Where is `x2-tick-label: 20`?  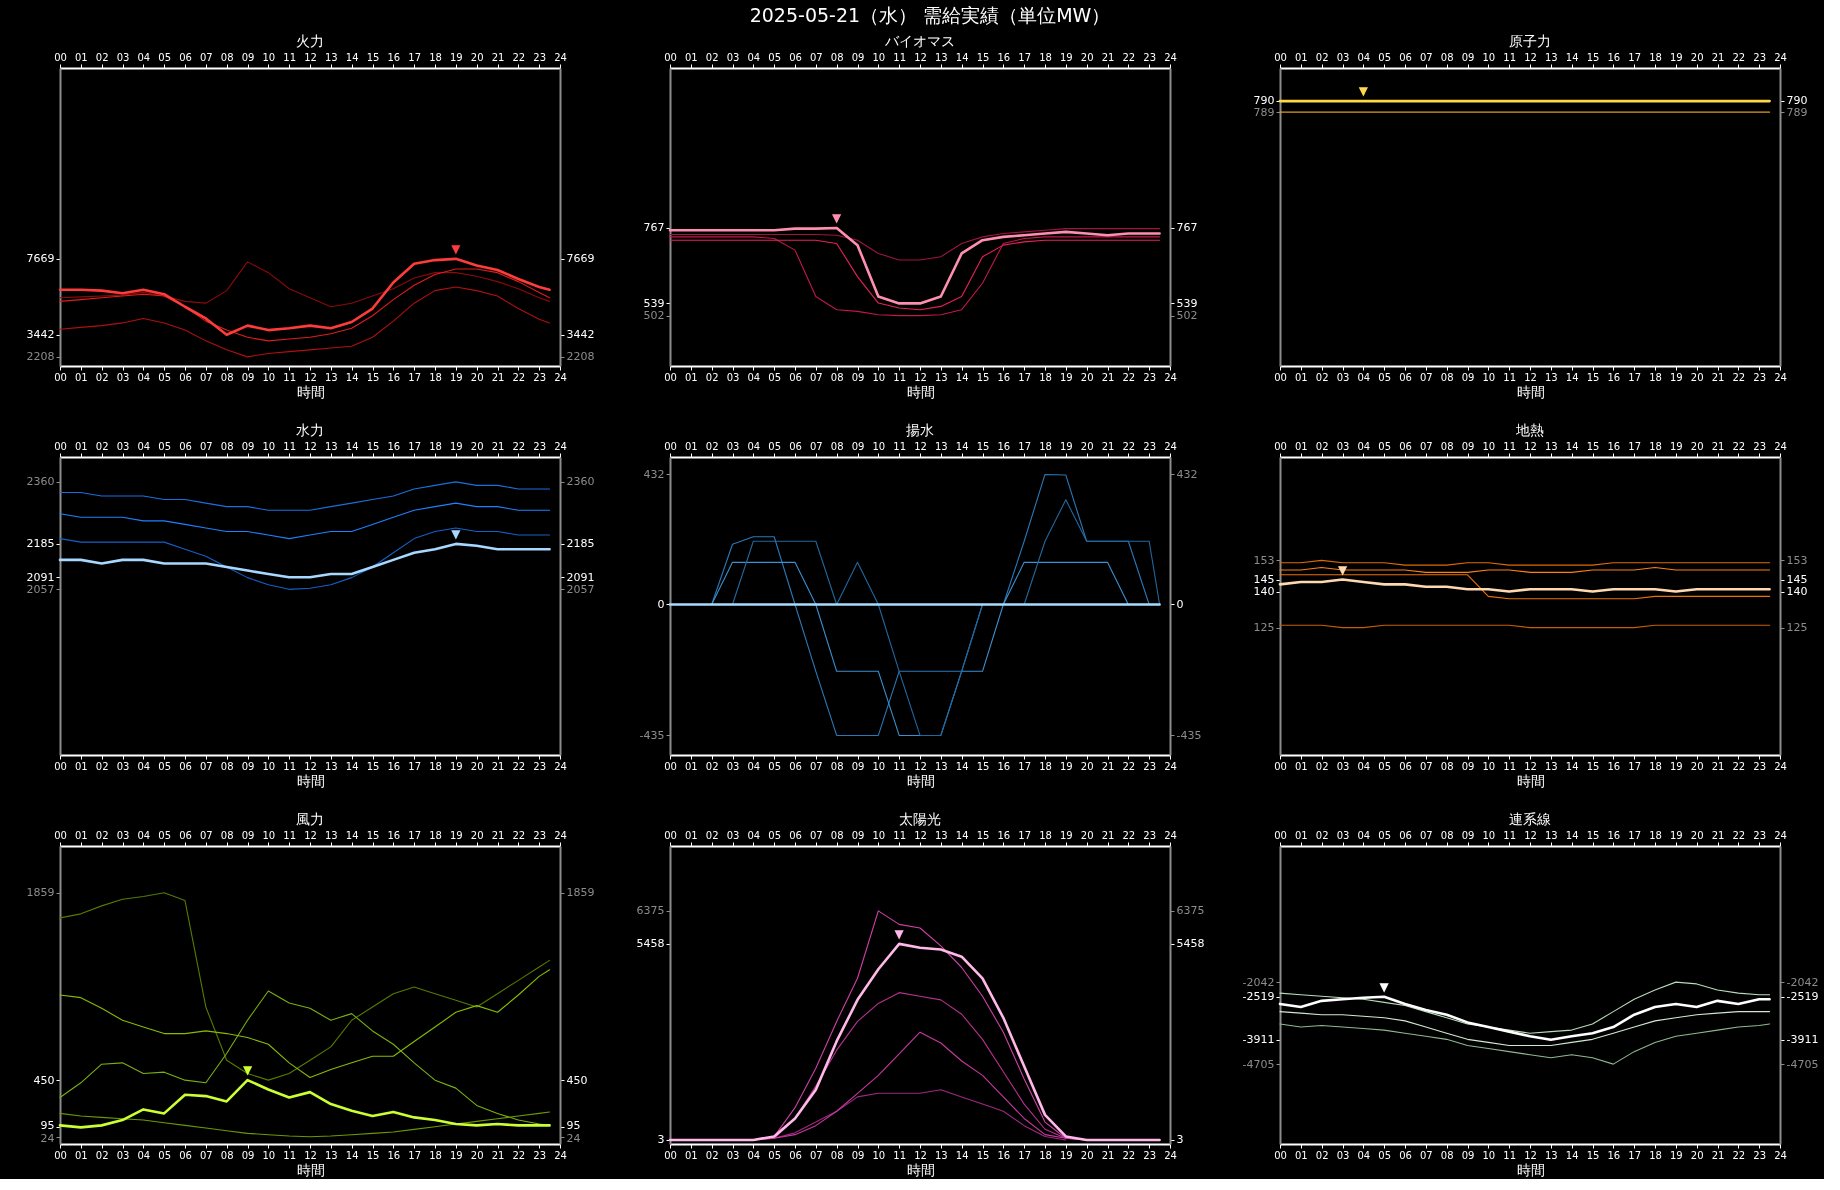 x2-tick-label: 20 is located at coordinates (477, 57).